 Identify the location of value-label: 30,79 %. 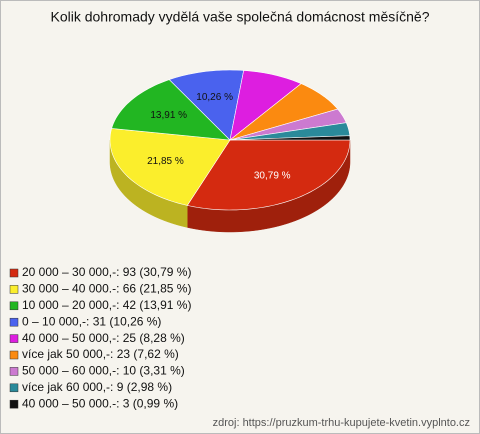
(272, 175).